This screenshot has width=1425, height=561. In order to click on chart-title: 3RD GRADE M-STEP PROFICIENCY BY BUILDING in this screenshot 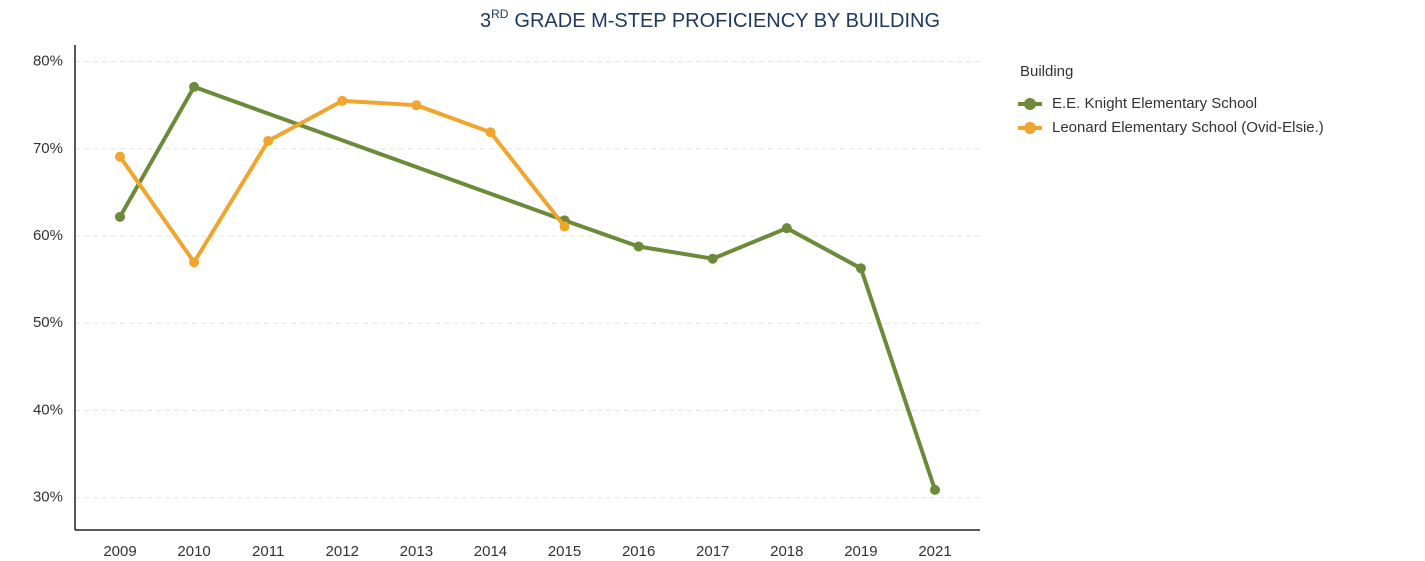, I will do `click(710, 19)`.